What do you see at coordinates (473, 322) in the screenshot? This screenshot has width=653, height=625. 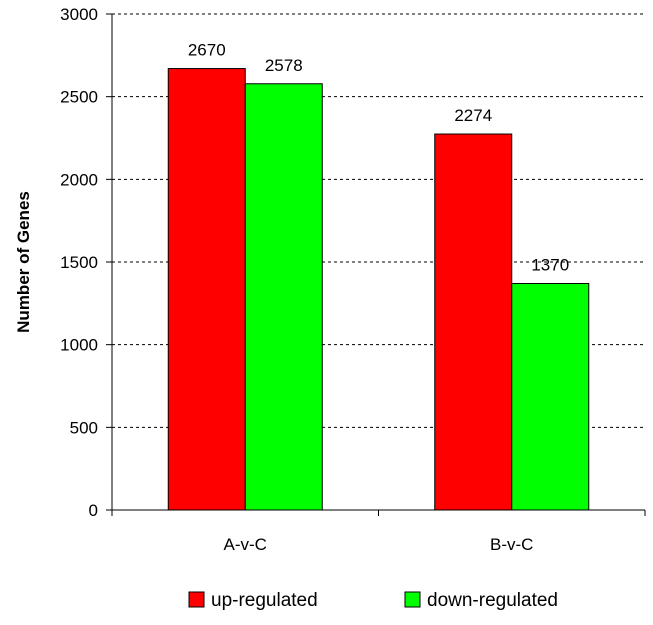 I see `bar-up-regulated-B-v-C` at bounding box center [473, 322].